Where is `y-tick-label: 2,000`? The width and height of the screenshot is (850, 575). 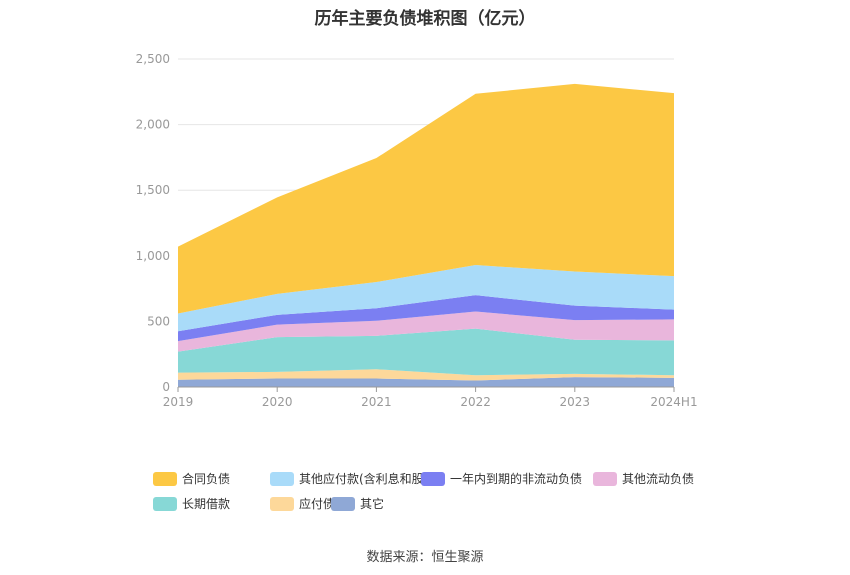
y-tick-label: 2,000 is located at coordinates (153, 125).